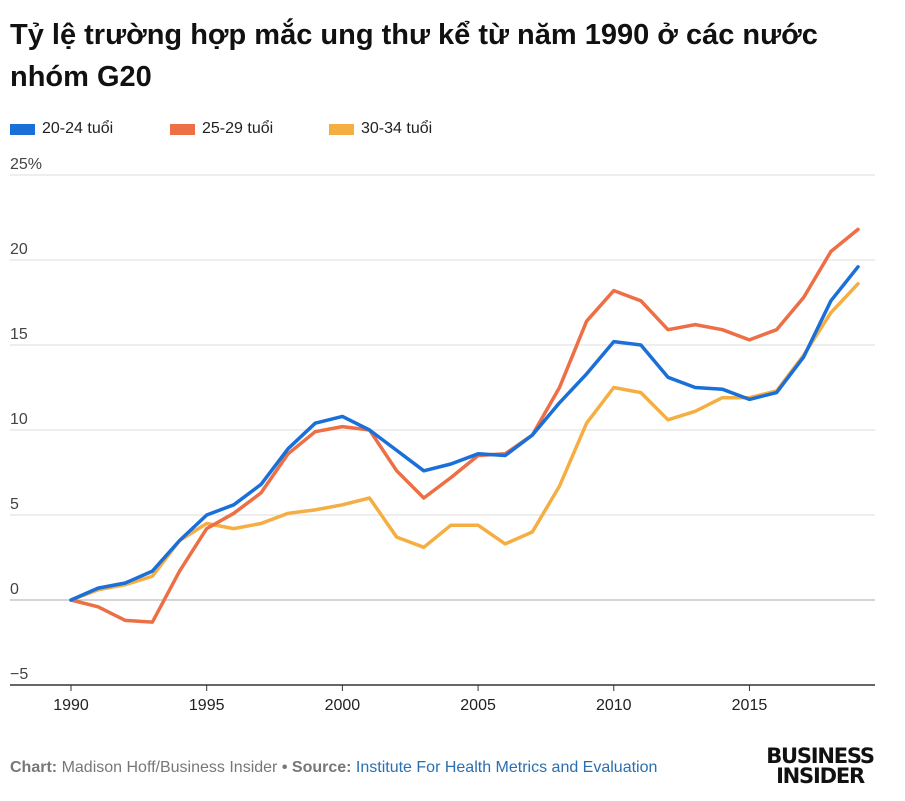 The image size is (905, 801). What do you see at coordinates (321, 767) in the screenshot?
I see `footer-source-label: Source:` at bounding box center [321, 767].